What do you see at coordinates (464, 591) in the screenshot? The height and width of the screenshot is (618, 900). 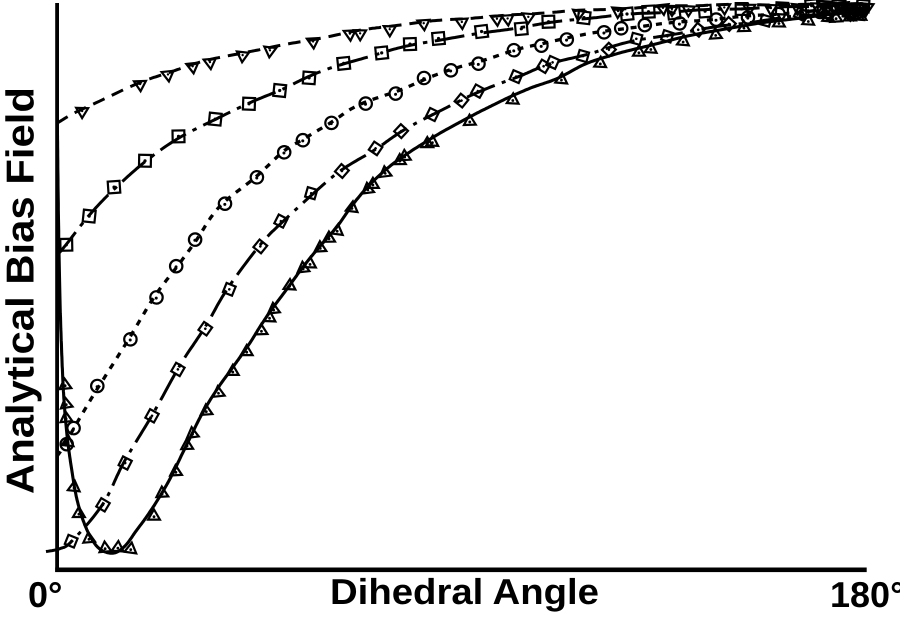 I see `svg-text: Dihedral Angle` at bounding box center [464, 591].